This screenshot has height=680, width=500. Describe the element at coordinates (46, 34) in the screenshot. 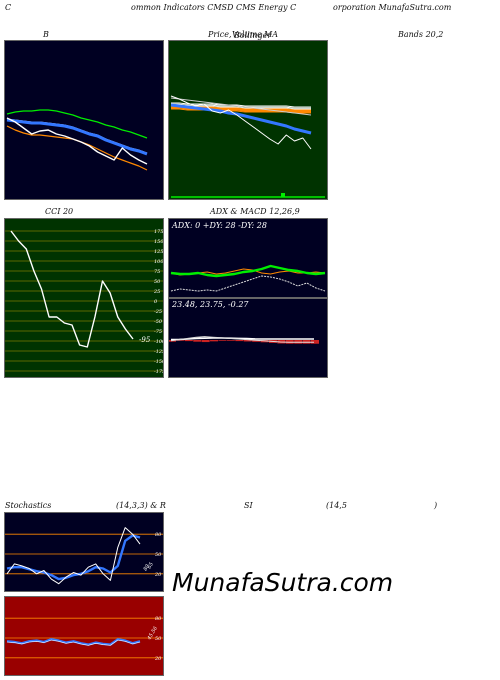

I see `bollinger-title: B` at that location.